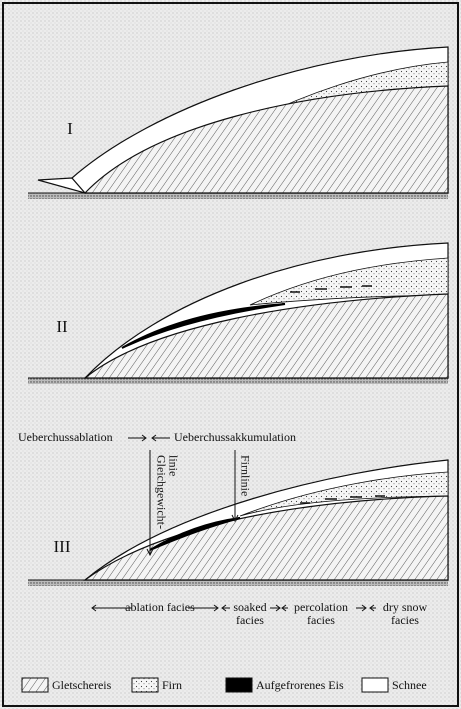  What do you see at coordinates (235, 437) in the screenshot?
I see `zone-label: Ueberchussakkumulation` at bounding box center [235, 437].